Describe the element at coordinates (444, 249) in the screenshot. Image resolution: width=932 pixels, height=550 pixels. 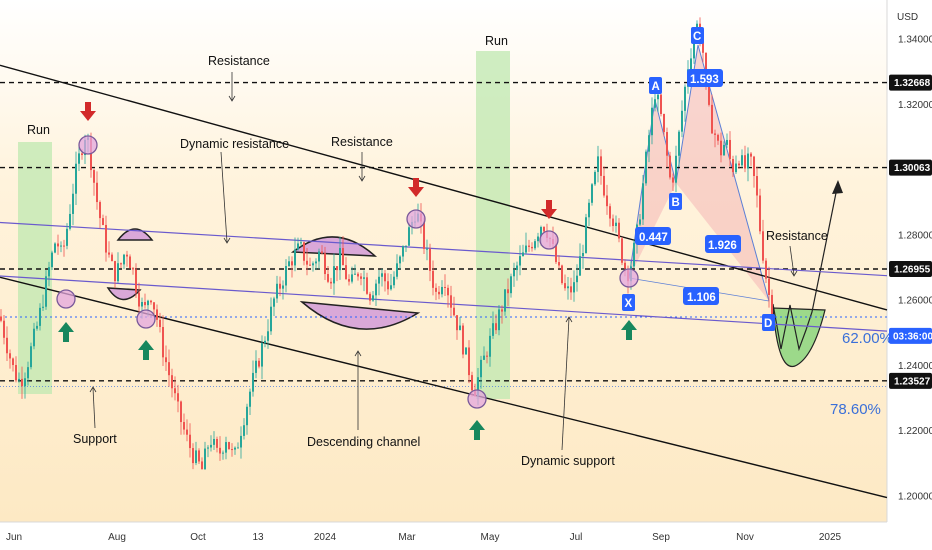
I see `trendline` at that location.